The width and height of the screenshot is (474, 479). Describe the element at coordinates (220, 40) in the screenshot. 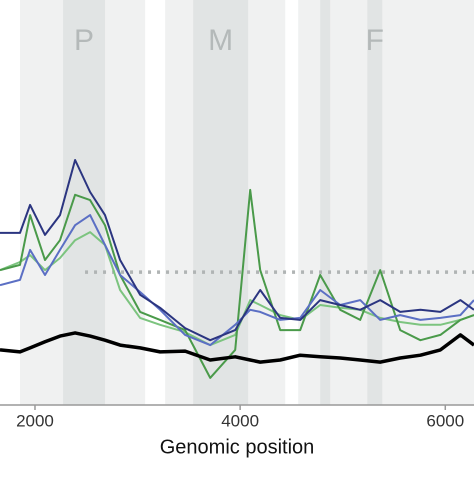

I see `region-label: M` at that location.